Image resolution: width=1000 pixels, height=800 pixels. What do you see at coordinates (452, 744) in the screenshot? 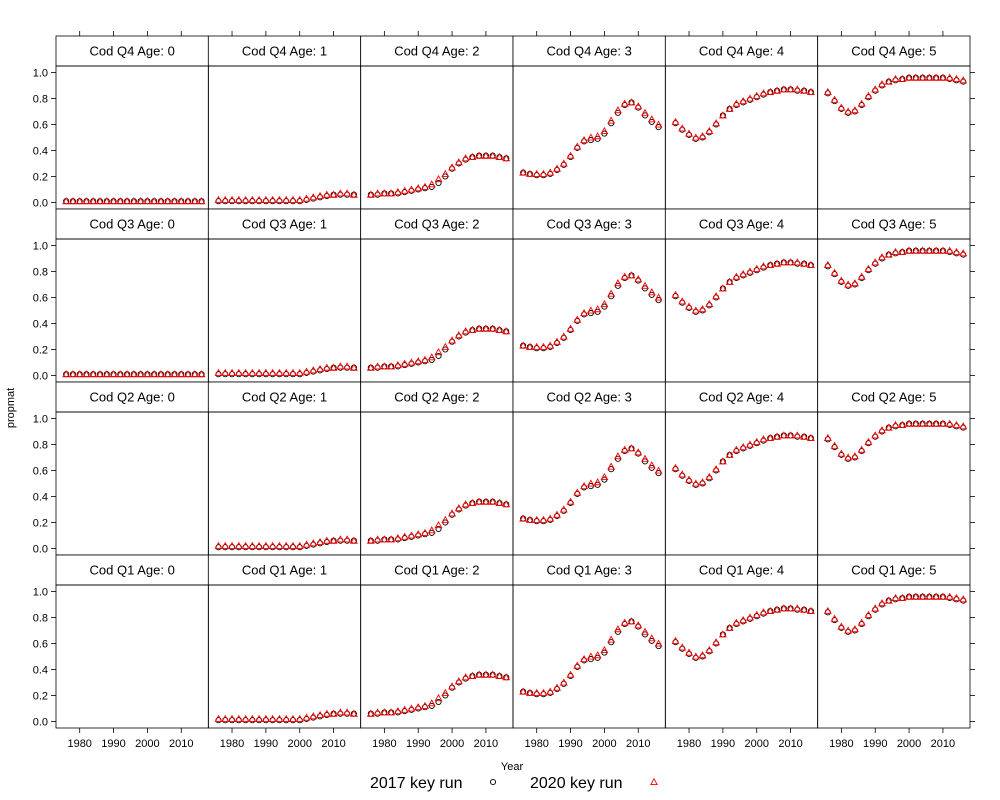
I see `x-tick-label: 2000` at bounding box center [452, 744].